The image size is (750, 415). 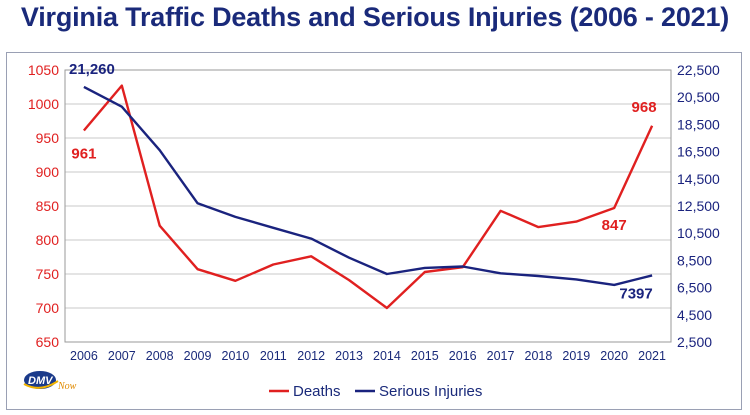 I want to click on x-tick-label: 2006, so click(x=84, y=356).